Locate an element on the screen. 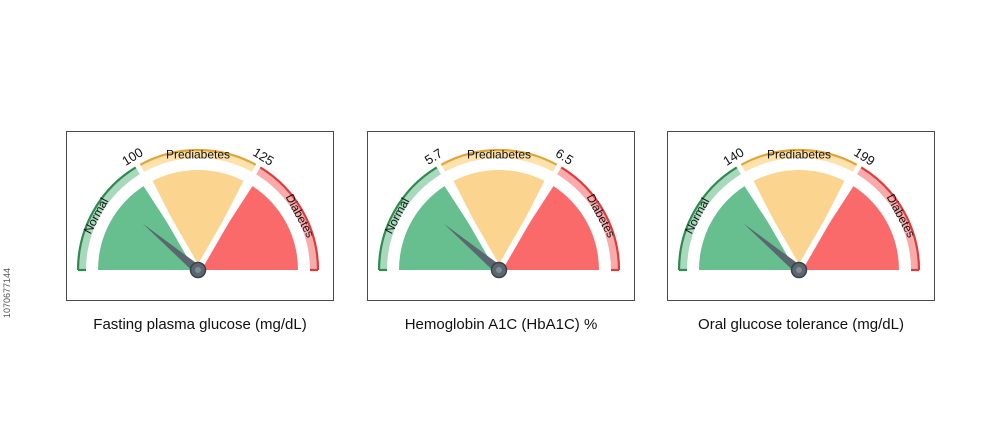  gauge-panel-ogtt: Normal Prediabetes Diabetes 140 199 is located at coordinates (801, 216).